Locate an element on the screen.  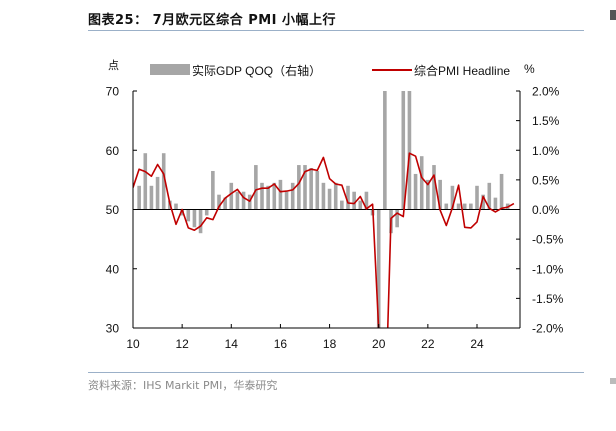
right-tick-label: -2.0% is located at coordinates (548, 329).